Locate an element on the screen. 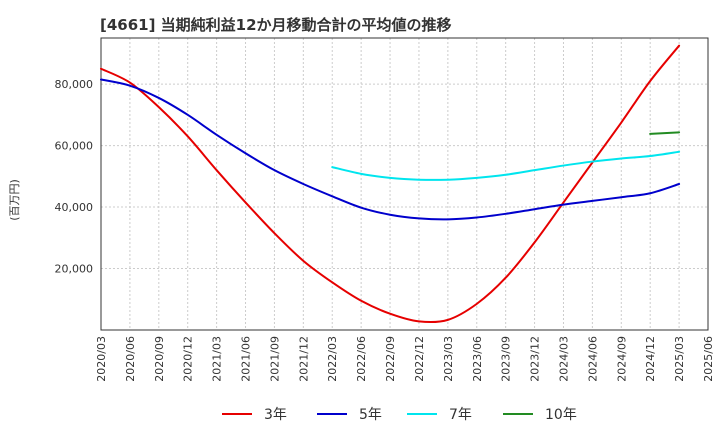 The image size is (720, 440). x-tick-label: 2023/06 is located at coordinates (477, 359).